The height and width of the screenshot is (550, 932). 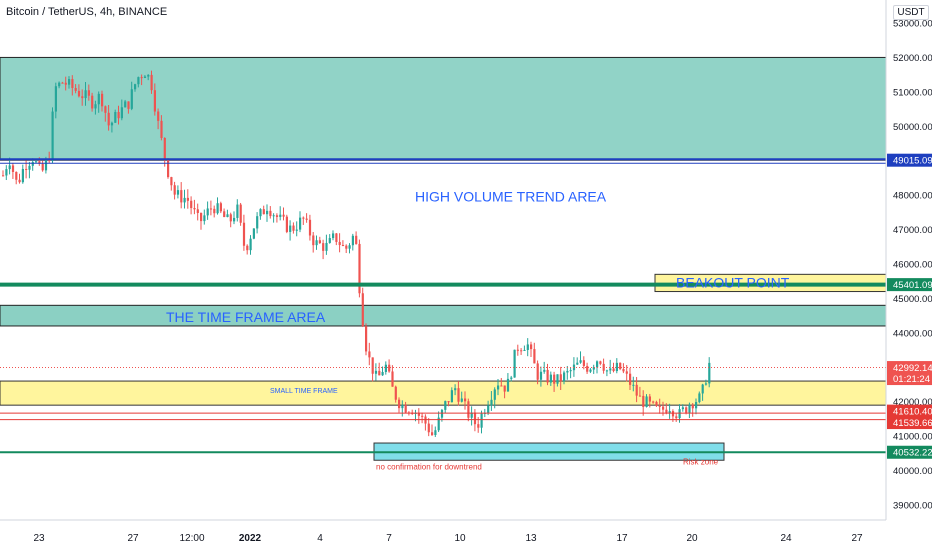 I want to click on x-tick-label: 4, so click(x=320, y=538).